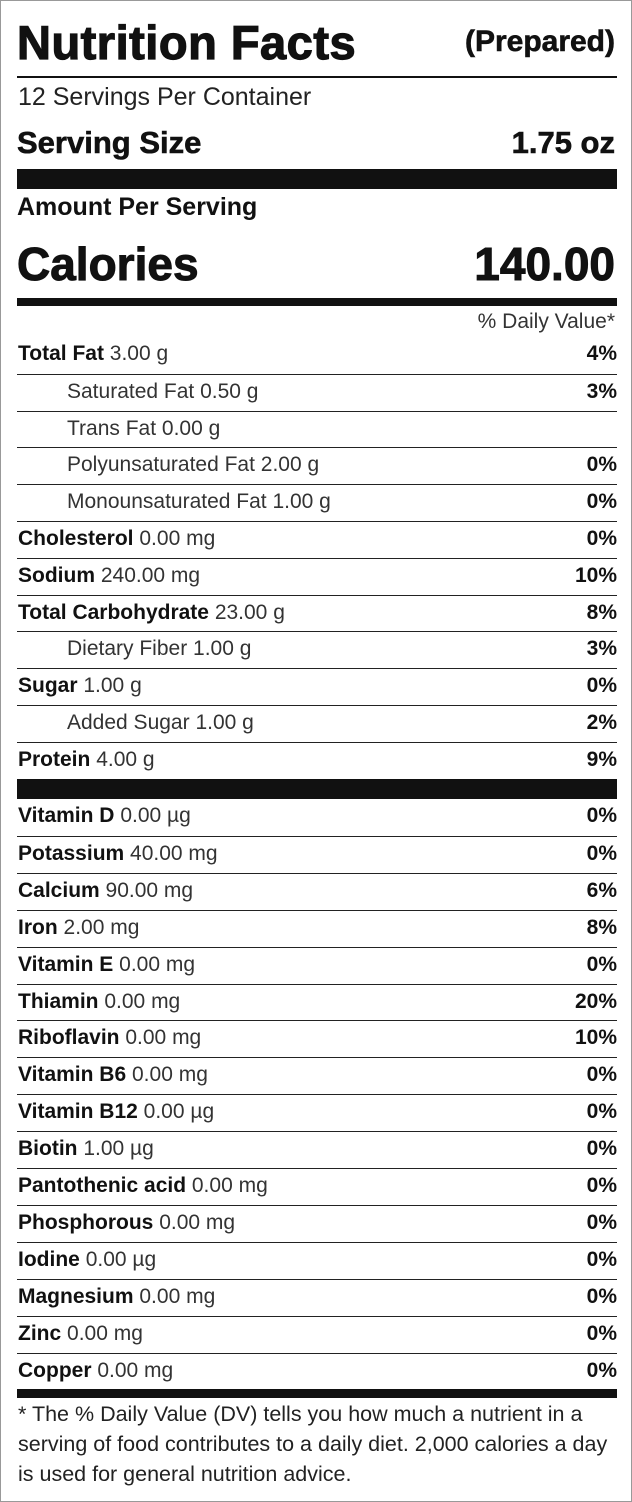 Image resolution: width=632 pixels, height=1502 pixels. What do you see at coordinates (317, 928) in the screenshot?
I see `nutrient-row: Iron 2.00 mg 8%` at bounding box center [317, 928].